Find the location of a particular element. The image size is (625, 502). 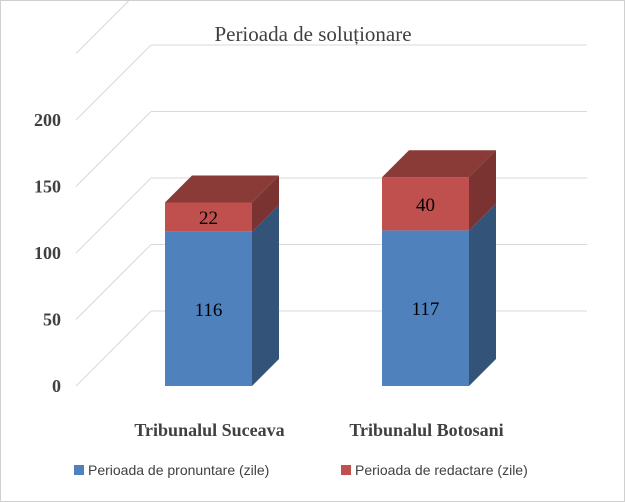

data-label: 40 is located at coordinates (425, 205).